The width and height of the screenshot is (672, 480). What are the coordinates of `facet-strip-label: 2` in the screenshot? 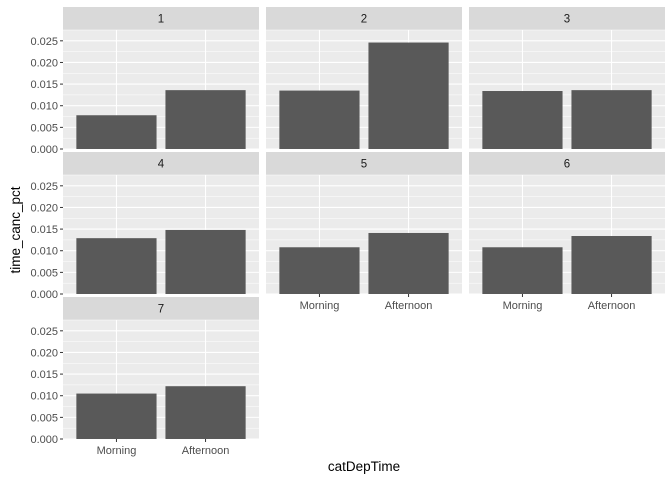 It's located at (364, 20).